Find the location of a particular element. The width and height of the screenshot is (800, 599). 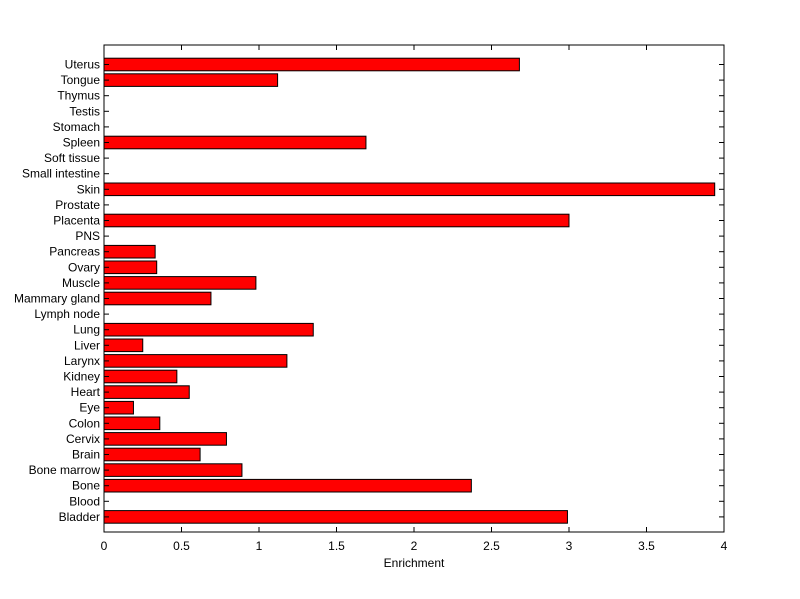

bar-tongue is located at coordinates (191, 80).